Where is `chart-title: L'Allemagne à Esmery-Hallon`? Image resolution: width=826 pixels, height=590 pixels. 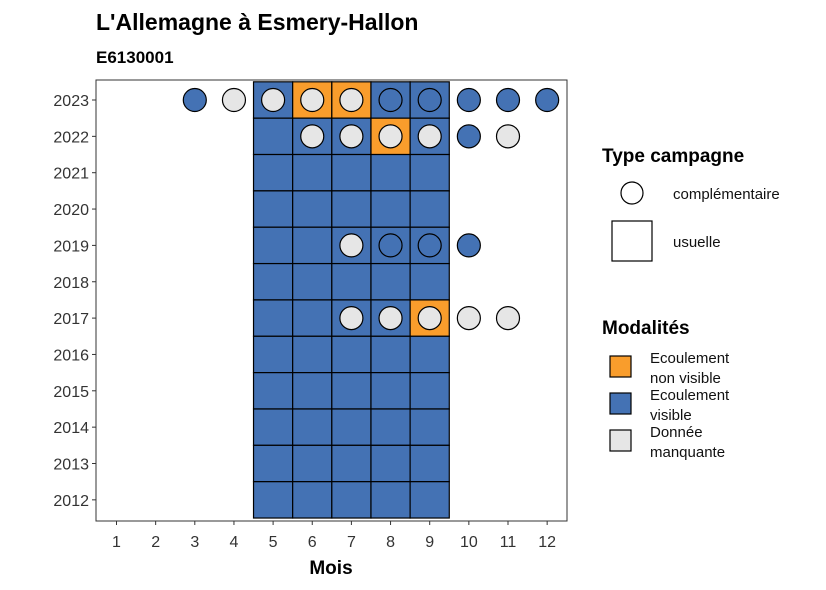 chart-title: L'Allemagne à Esmery-Hallon is located at coordinates (257, 22).